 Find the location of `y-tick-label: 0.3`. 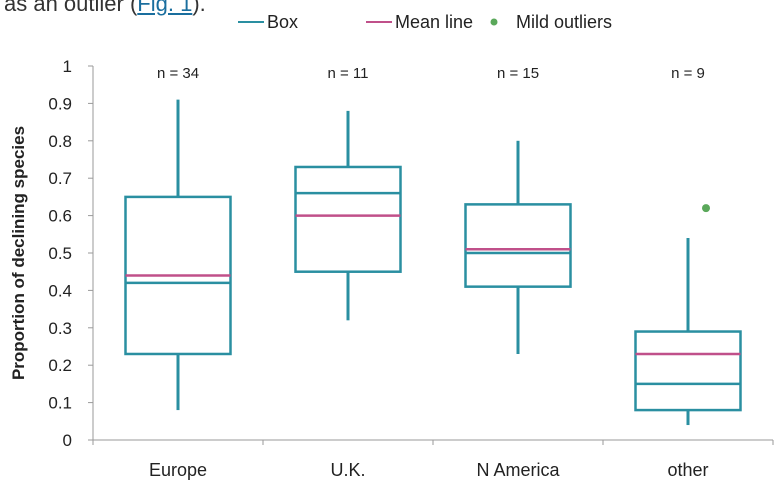

y-tick-label: 0.3 is located at coordinates (60, 328).